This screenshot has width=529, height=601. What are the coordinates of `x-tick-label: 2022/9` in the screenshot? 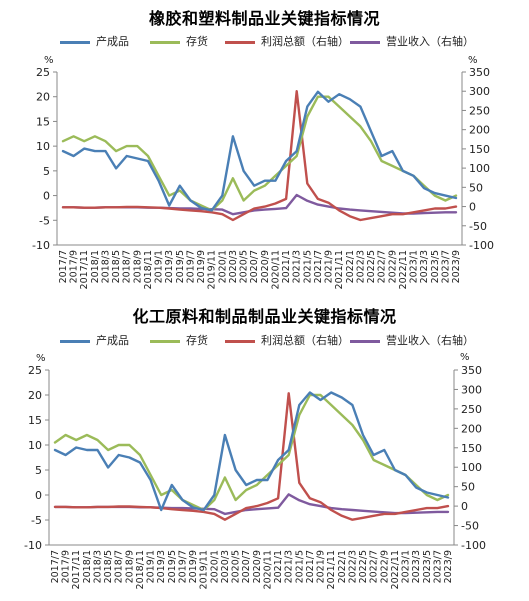 It's located at (392, 266).